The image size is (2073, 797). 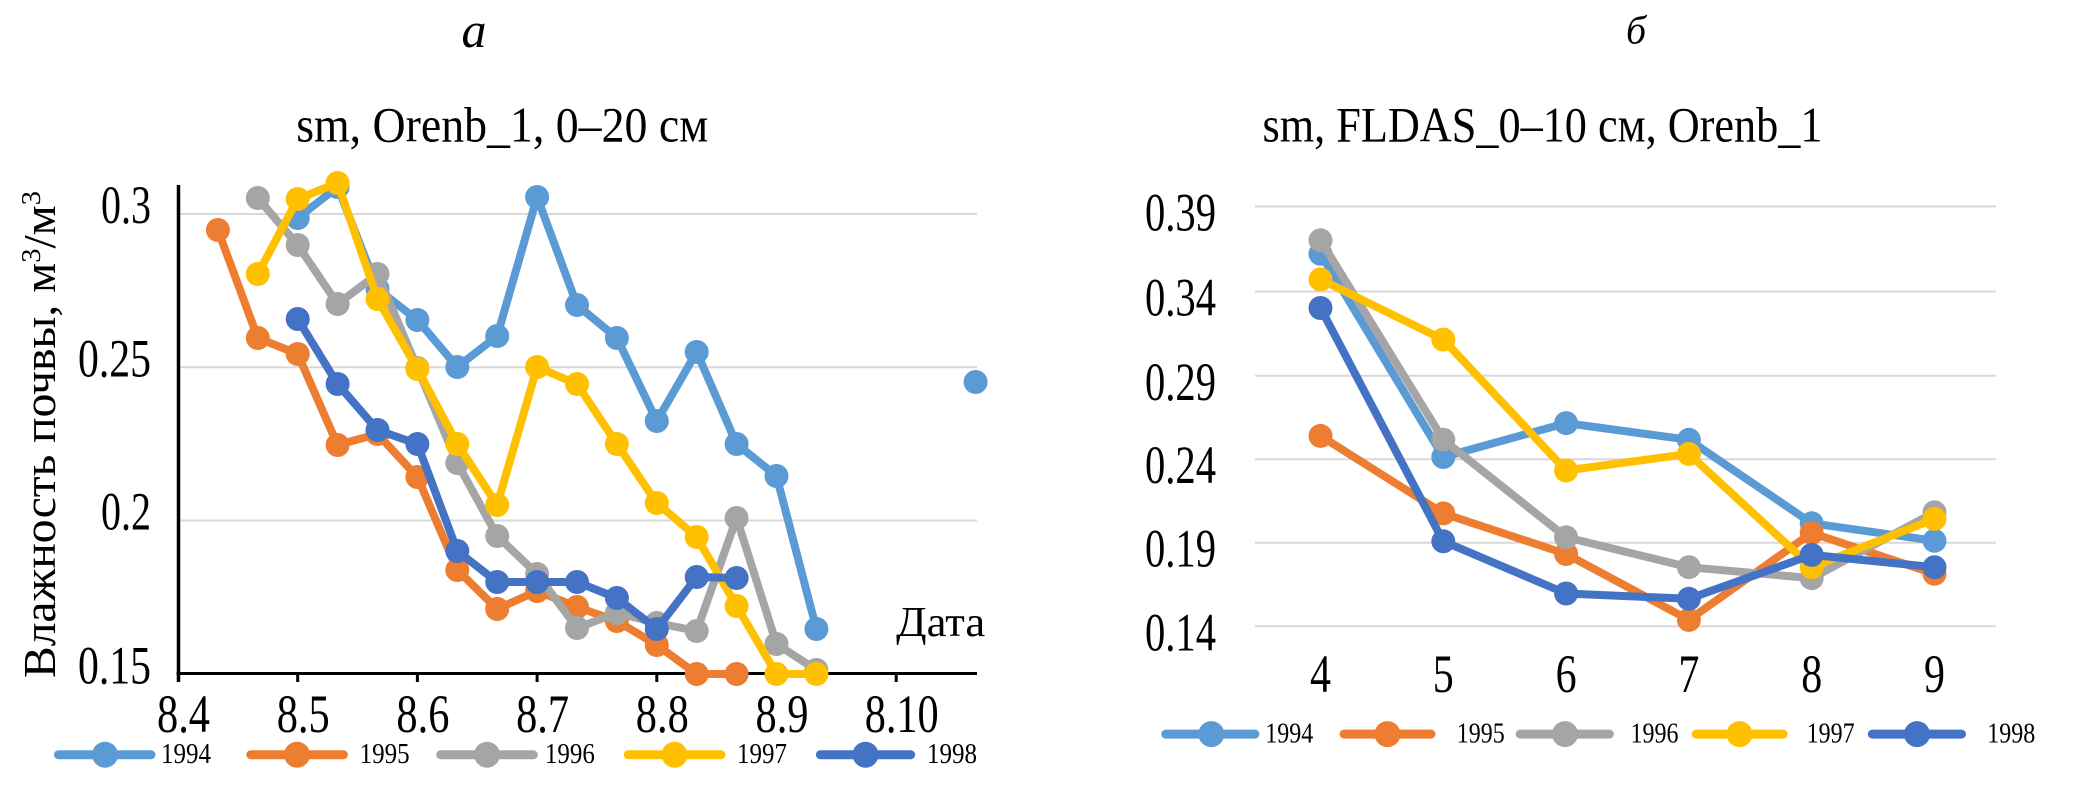 What do you see at coordinates (126, 205) in the screenshot?
I see `svg-text: 0.3` at bounding box center [126, 205].